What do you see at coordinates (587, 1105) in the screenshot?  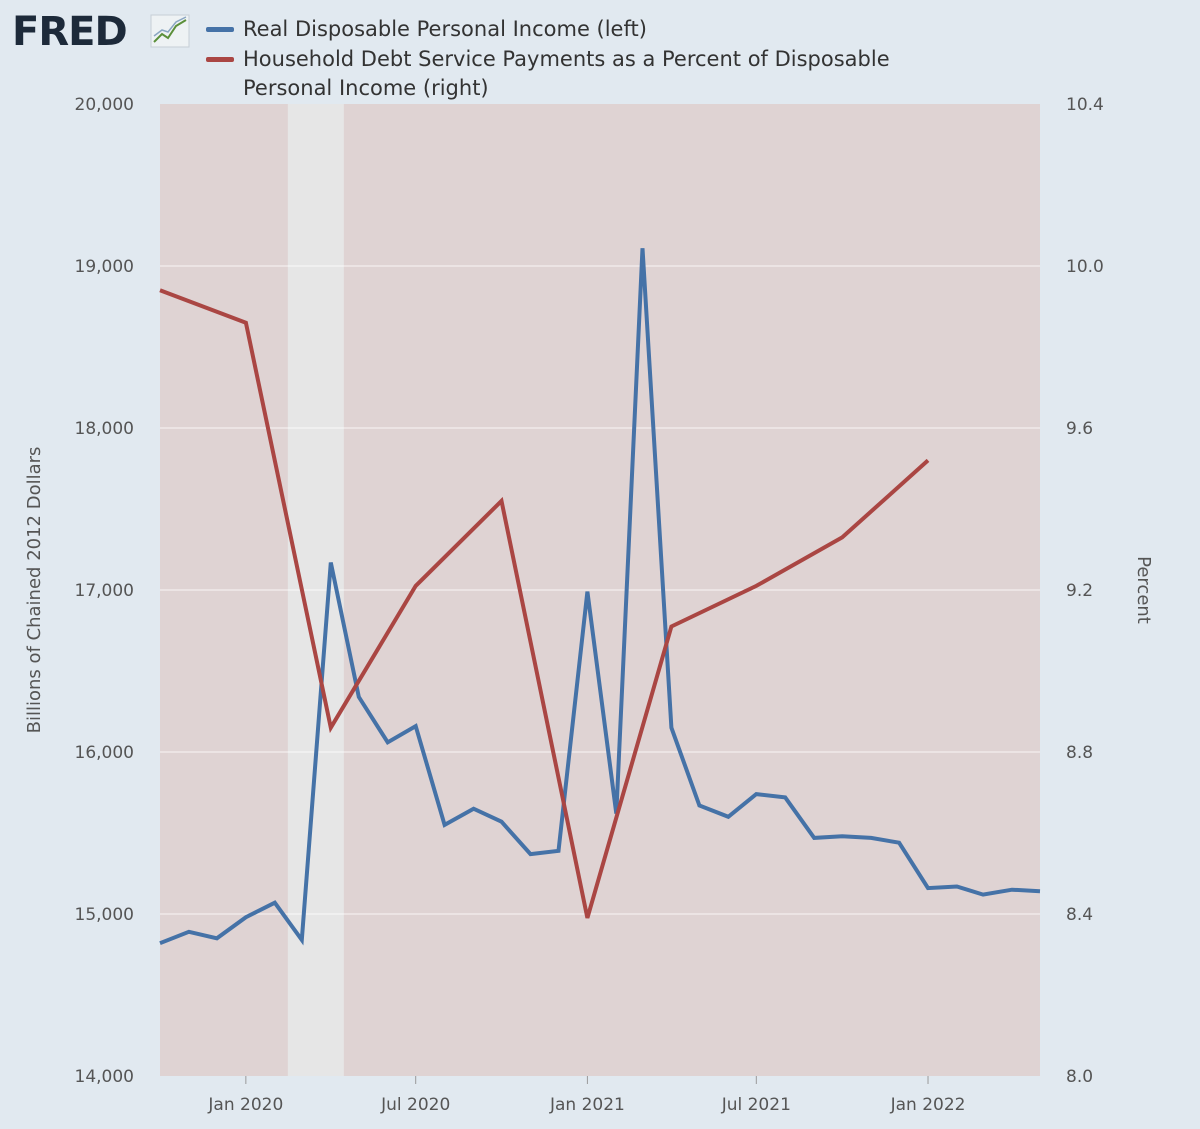 I see `x-tick-label: Jan 2021` at bounding box center [587, 1105].